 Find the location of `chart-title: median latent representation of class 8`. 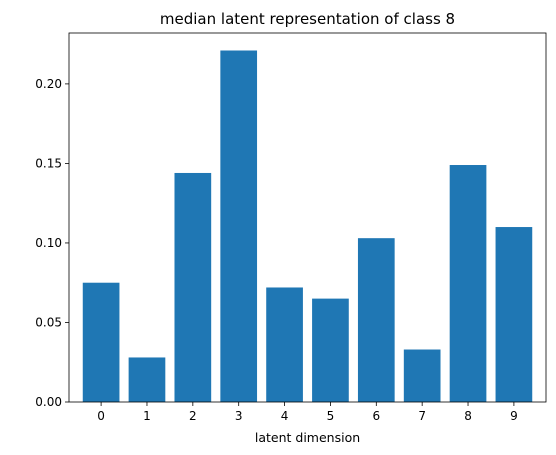

chart-title: median latent representation of class 8 is located at coordinates (307, 19).